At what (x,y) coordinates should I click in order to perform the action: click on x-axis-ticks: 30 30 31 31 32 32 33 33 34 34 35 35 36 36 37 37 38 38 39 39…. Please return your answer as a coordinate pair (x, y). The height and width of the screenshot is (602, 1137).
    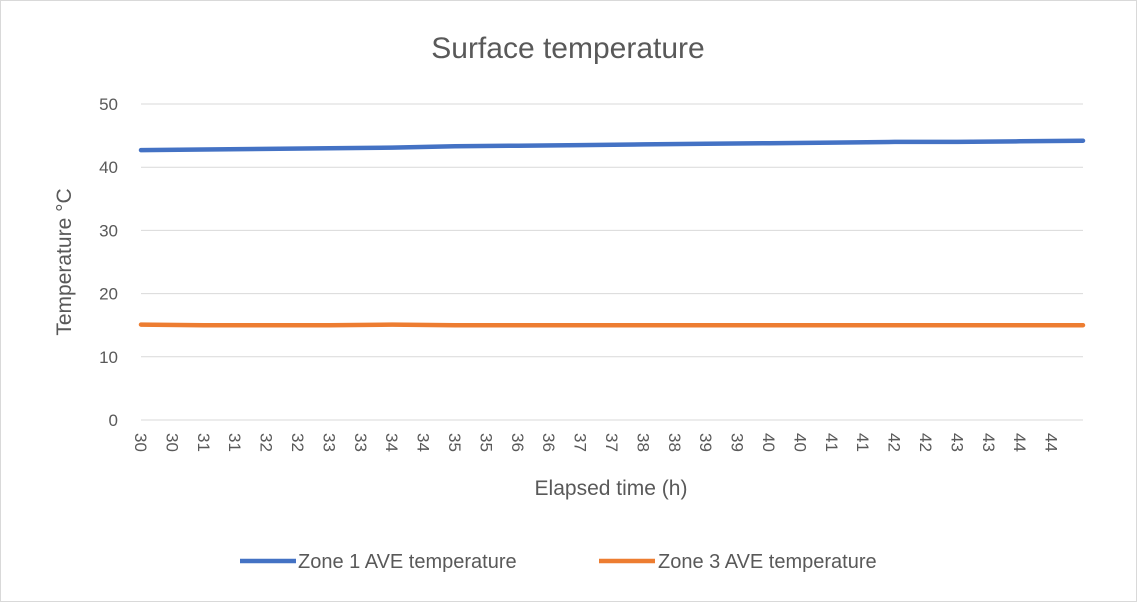
    Looking at the image, I should click on (596, 442).